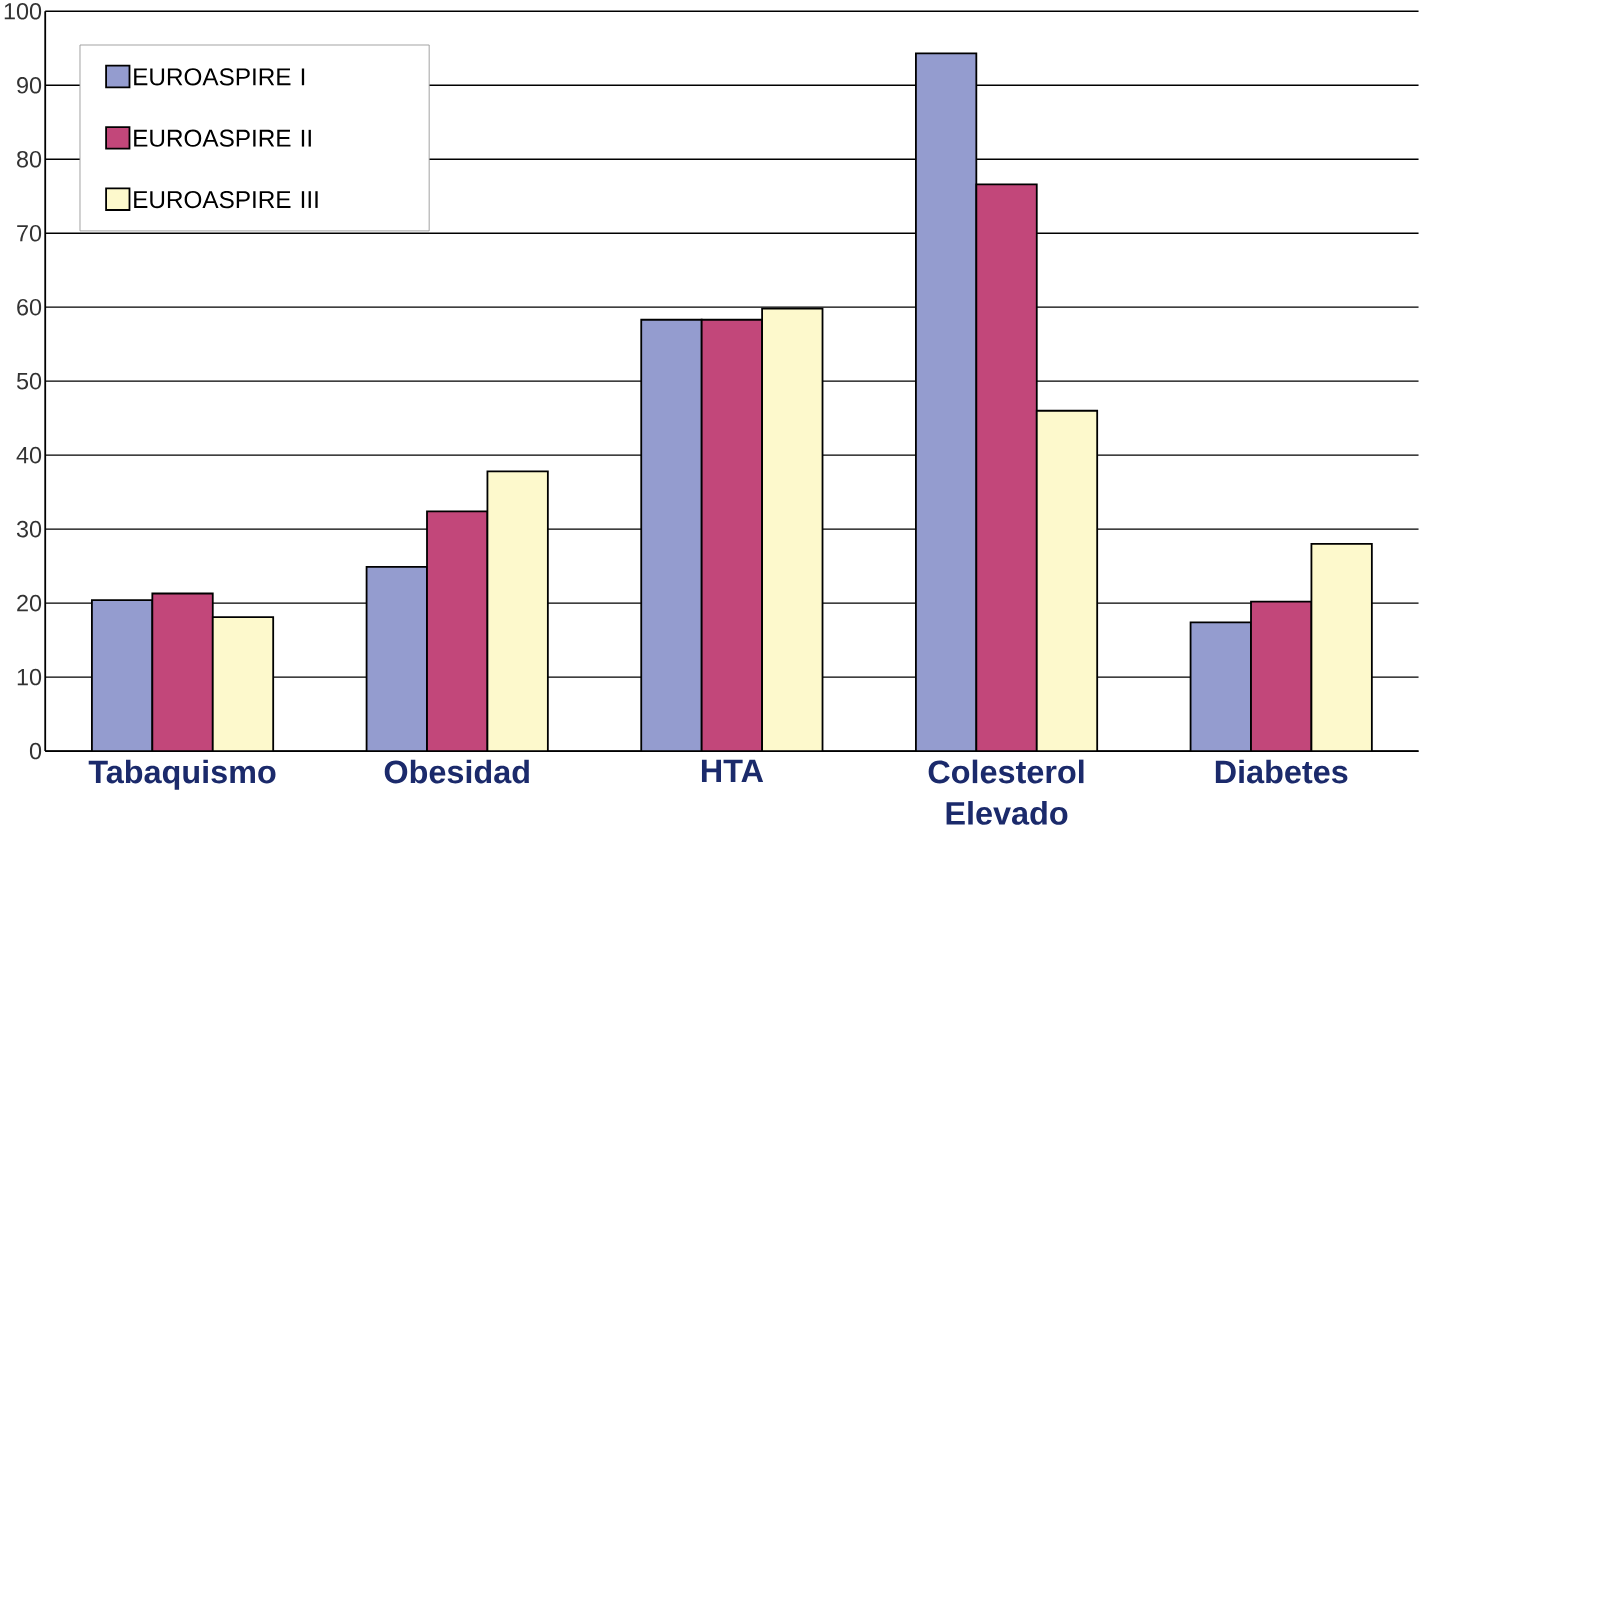 The image size is (1618, 1624). I want to click on y-tick-label: 10, so click(29, 677).